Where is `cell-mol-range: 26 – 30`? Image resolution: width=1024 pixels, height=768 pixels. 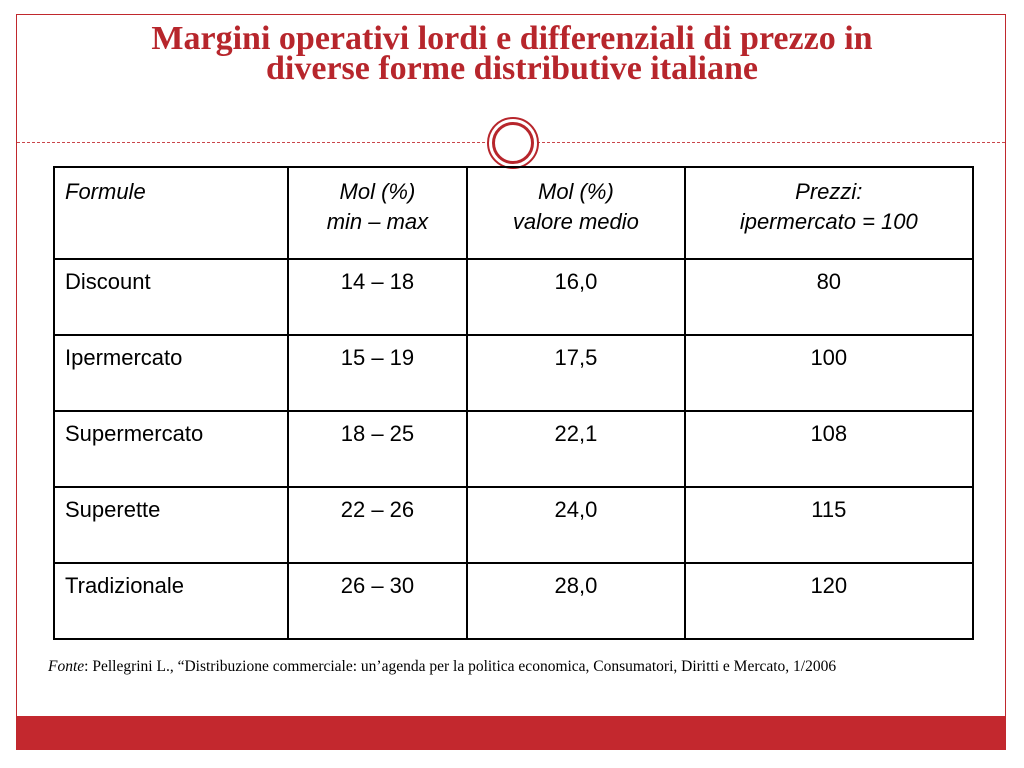
cell-mol-range: 26 – 30 is located at coordinates (377, 601).